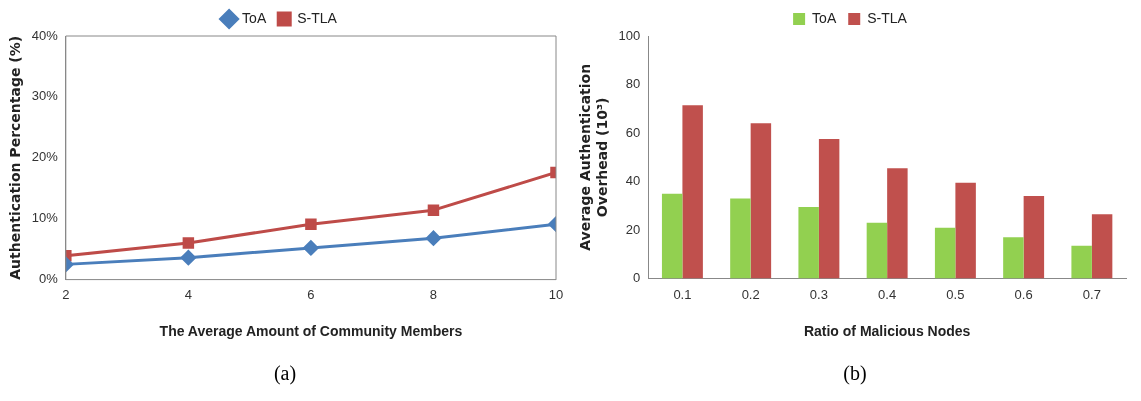 The image size is (1141, 401). What do you see at coordinates (556, 294) in the screenshot?
I see `x-tick-label: 10` at bounding box center [556, 294].